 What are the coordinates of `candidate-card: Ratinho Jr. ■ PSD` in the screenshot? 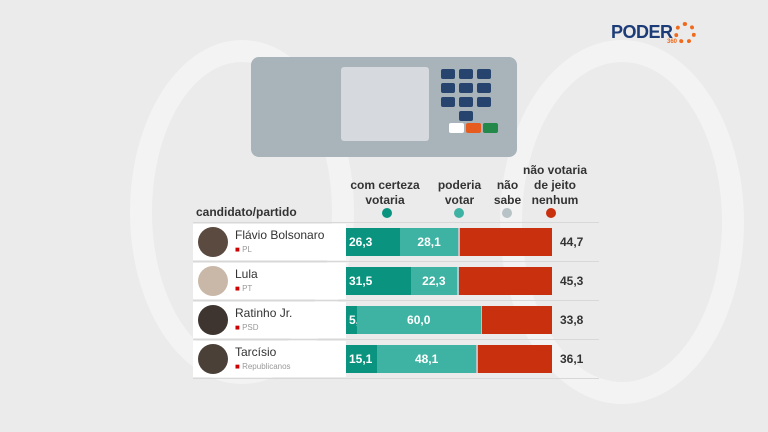 It's located at (269, 320).